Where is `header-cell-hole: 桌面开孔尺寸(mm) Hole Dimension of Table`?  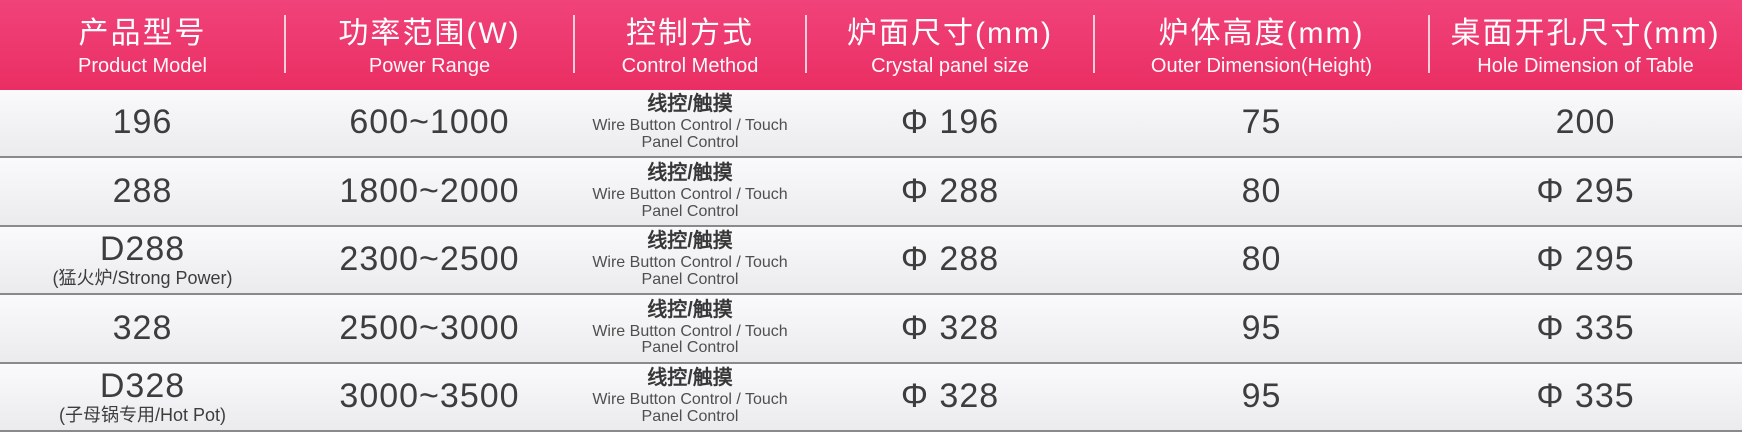
header-cell-hole: 桌面开孔尺寸(mm) Hole Dimension of Table is located at coordinates (1585, 45).